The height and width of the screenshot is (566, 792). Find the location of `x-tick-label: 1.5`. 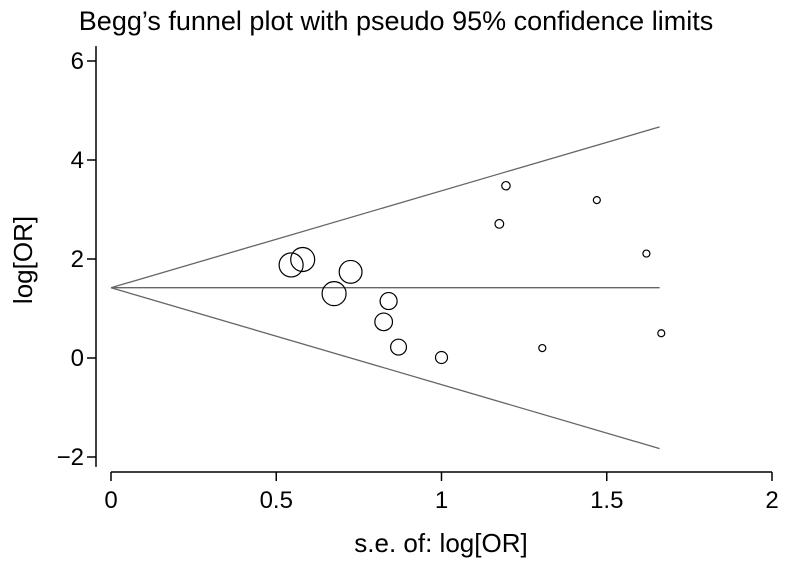

x-tick-label: 1.5 is located at coordinates (606, 500).